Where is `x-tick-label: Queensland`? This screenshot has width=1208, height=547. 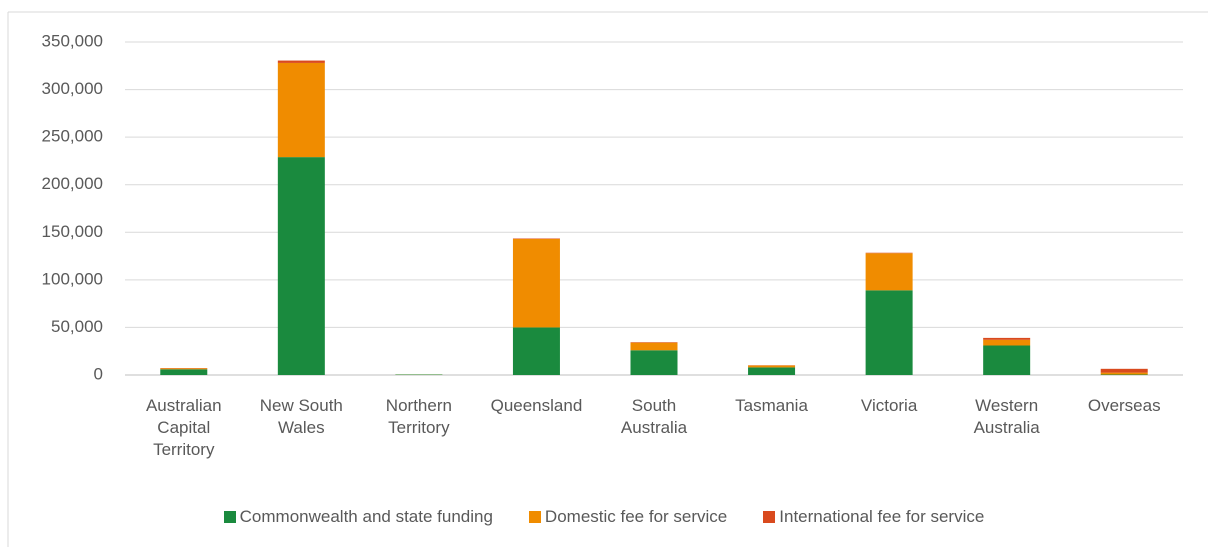
x-tick-label: Queensland is located at coordinates (536, 405).